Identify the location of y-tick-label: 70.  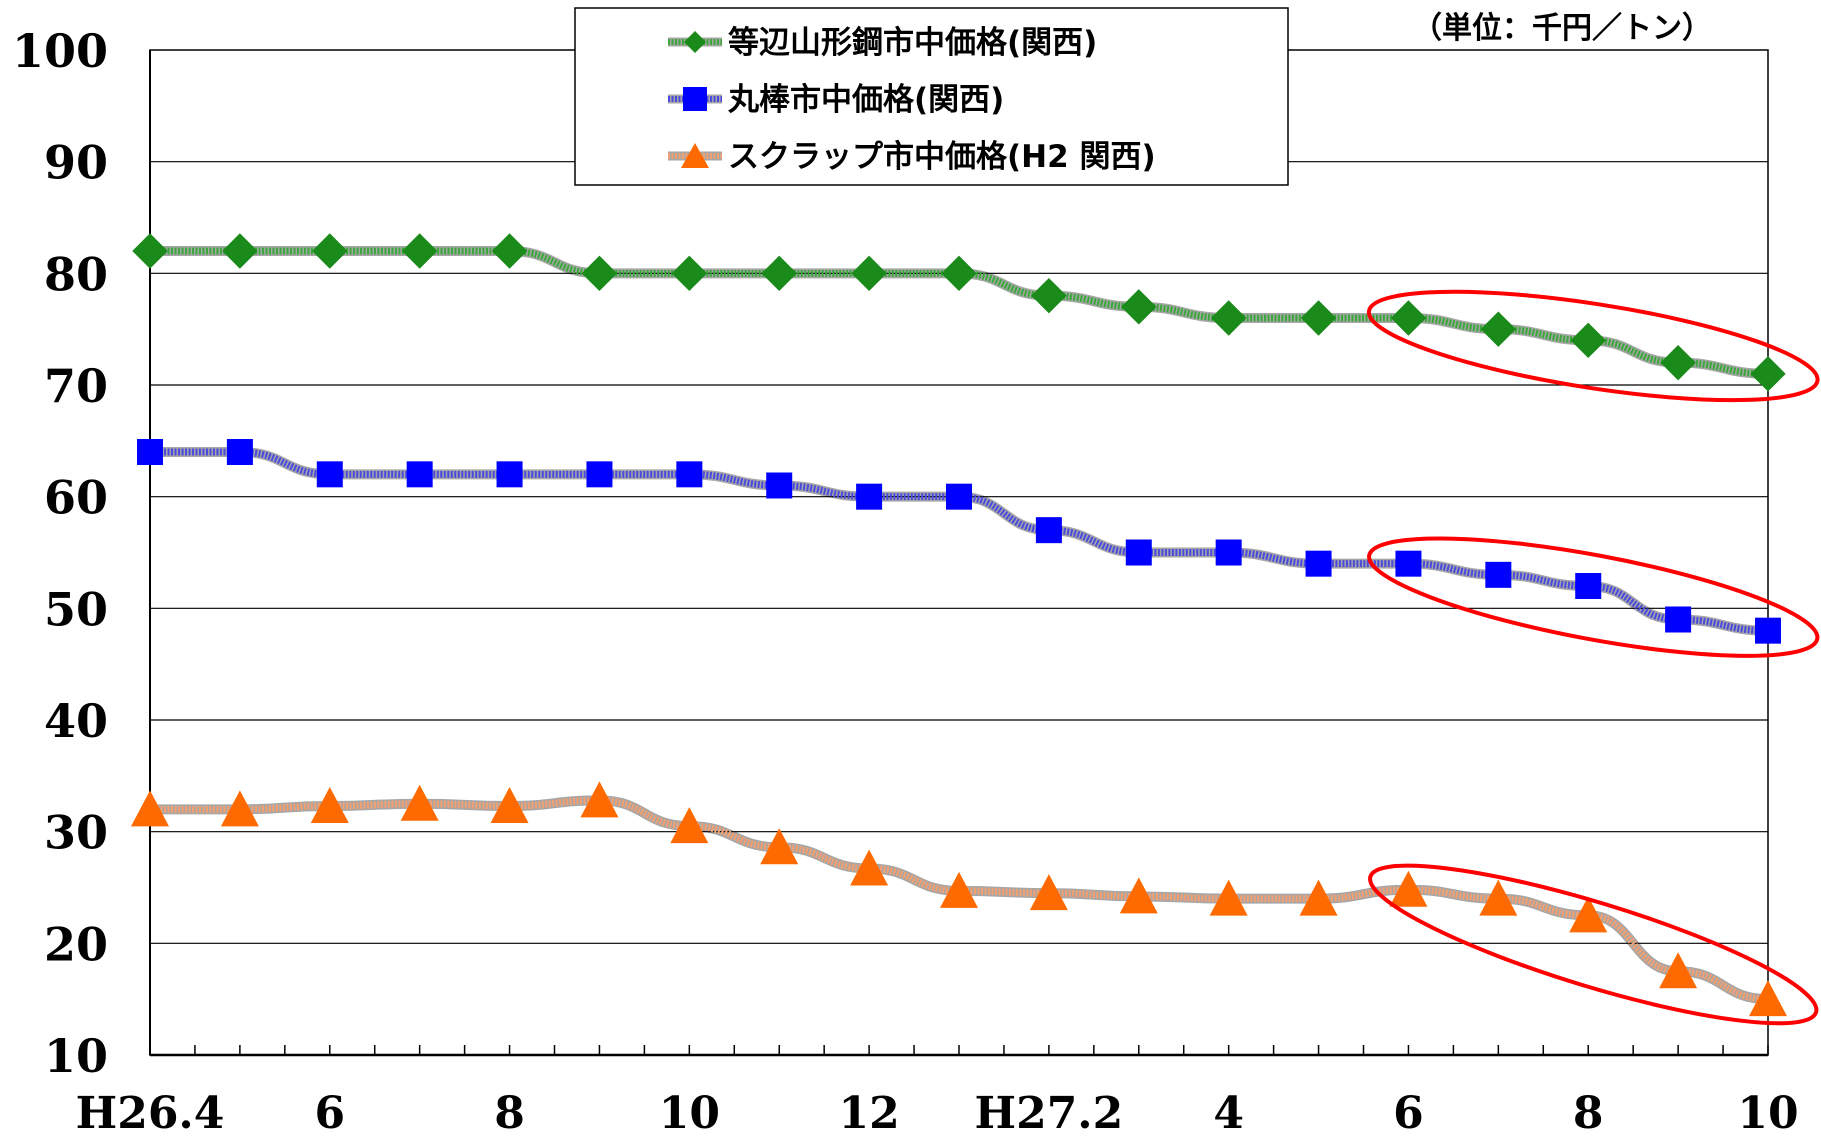
(76, 386).